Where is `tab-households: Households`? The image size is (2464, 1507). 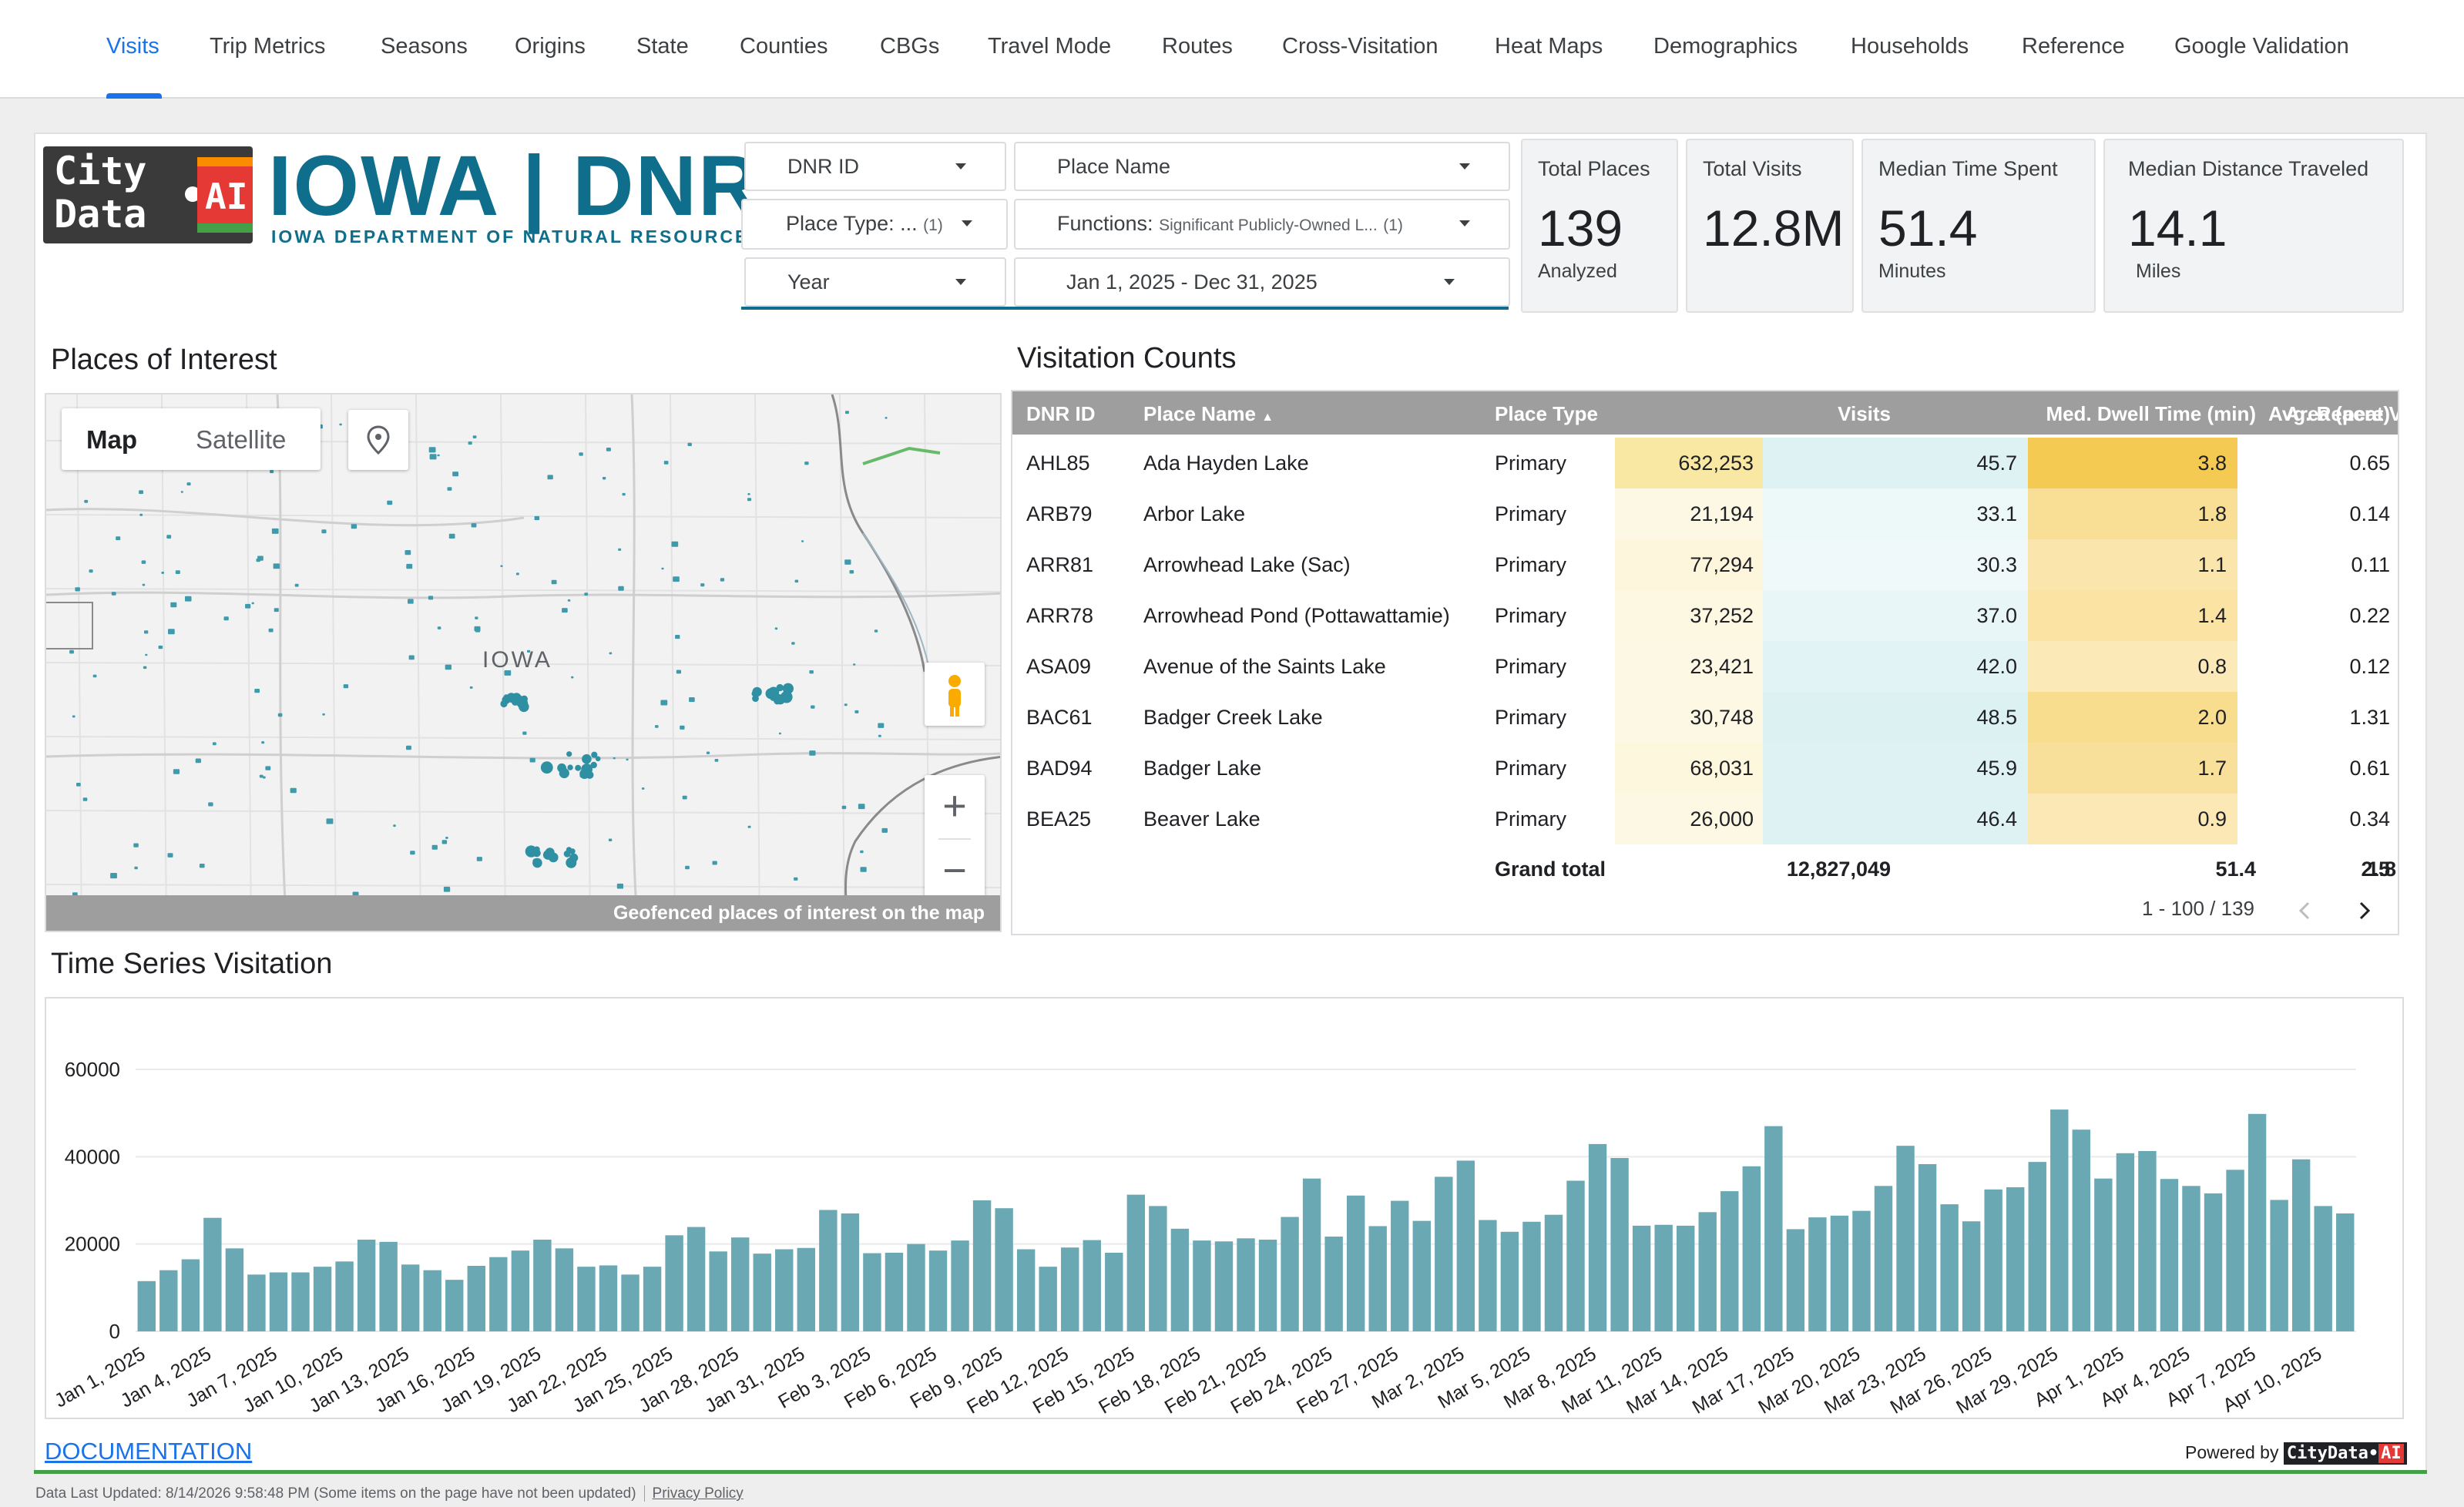 tab-households: Households is located at coordinates (1910, 46).